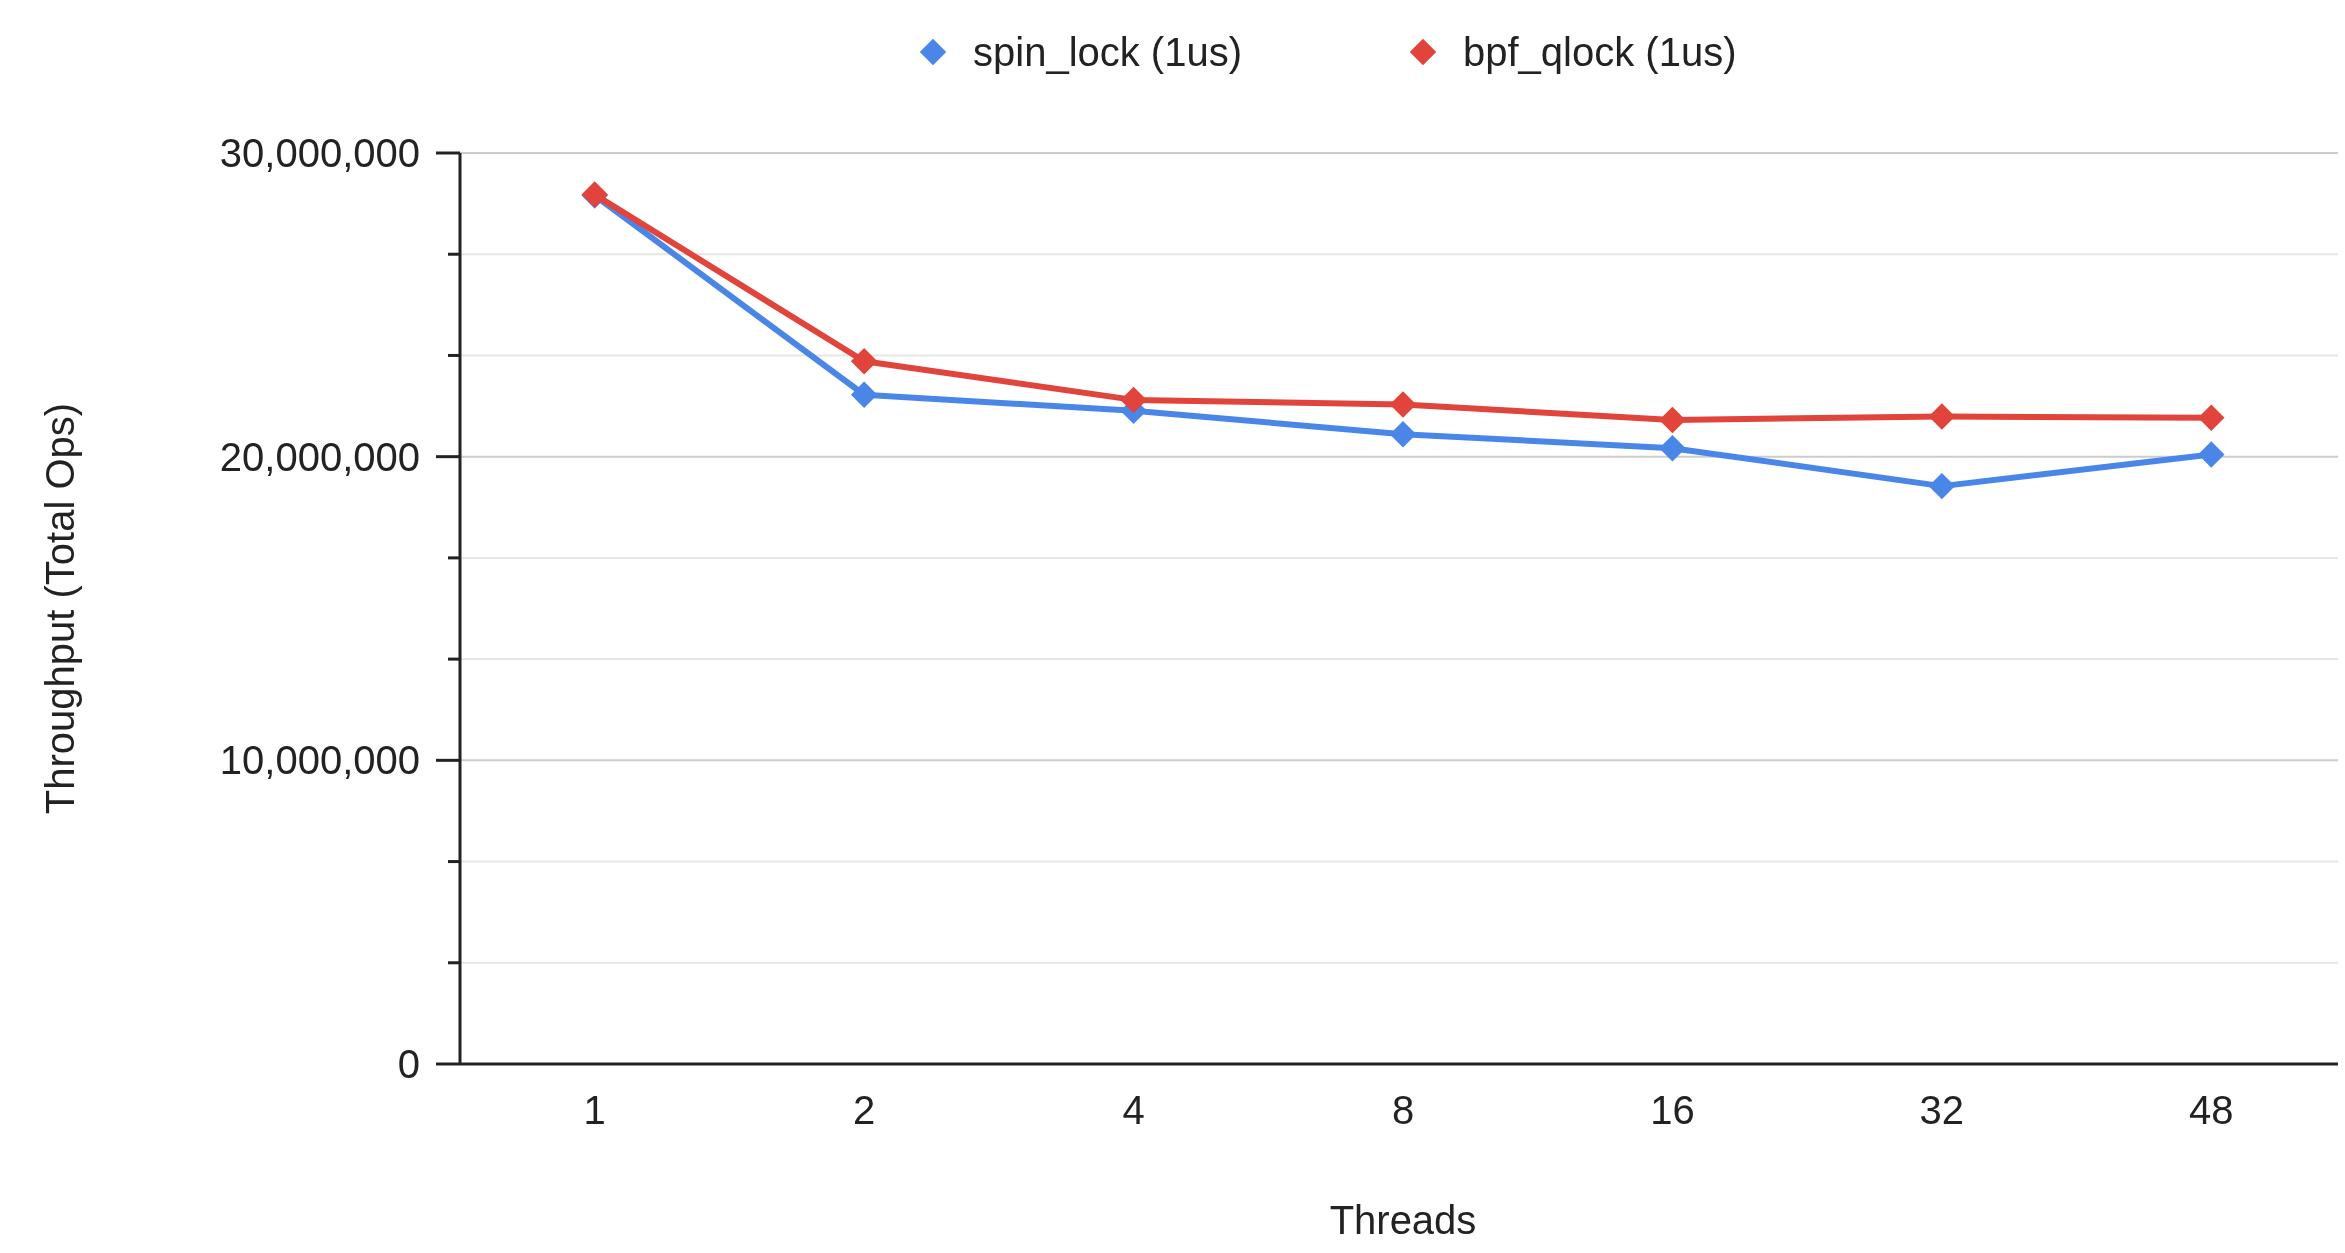 The width and height of the screenshot is (2345, 1253). I want to click on y-axis-title: Throughput (Total Ops), so click(60, 608).